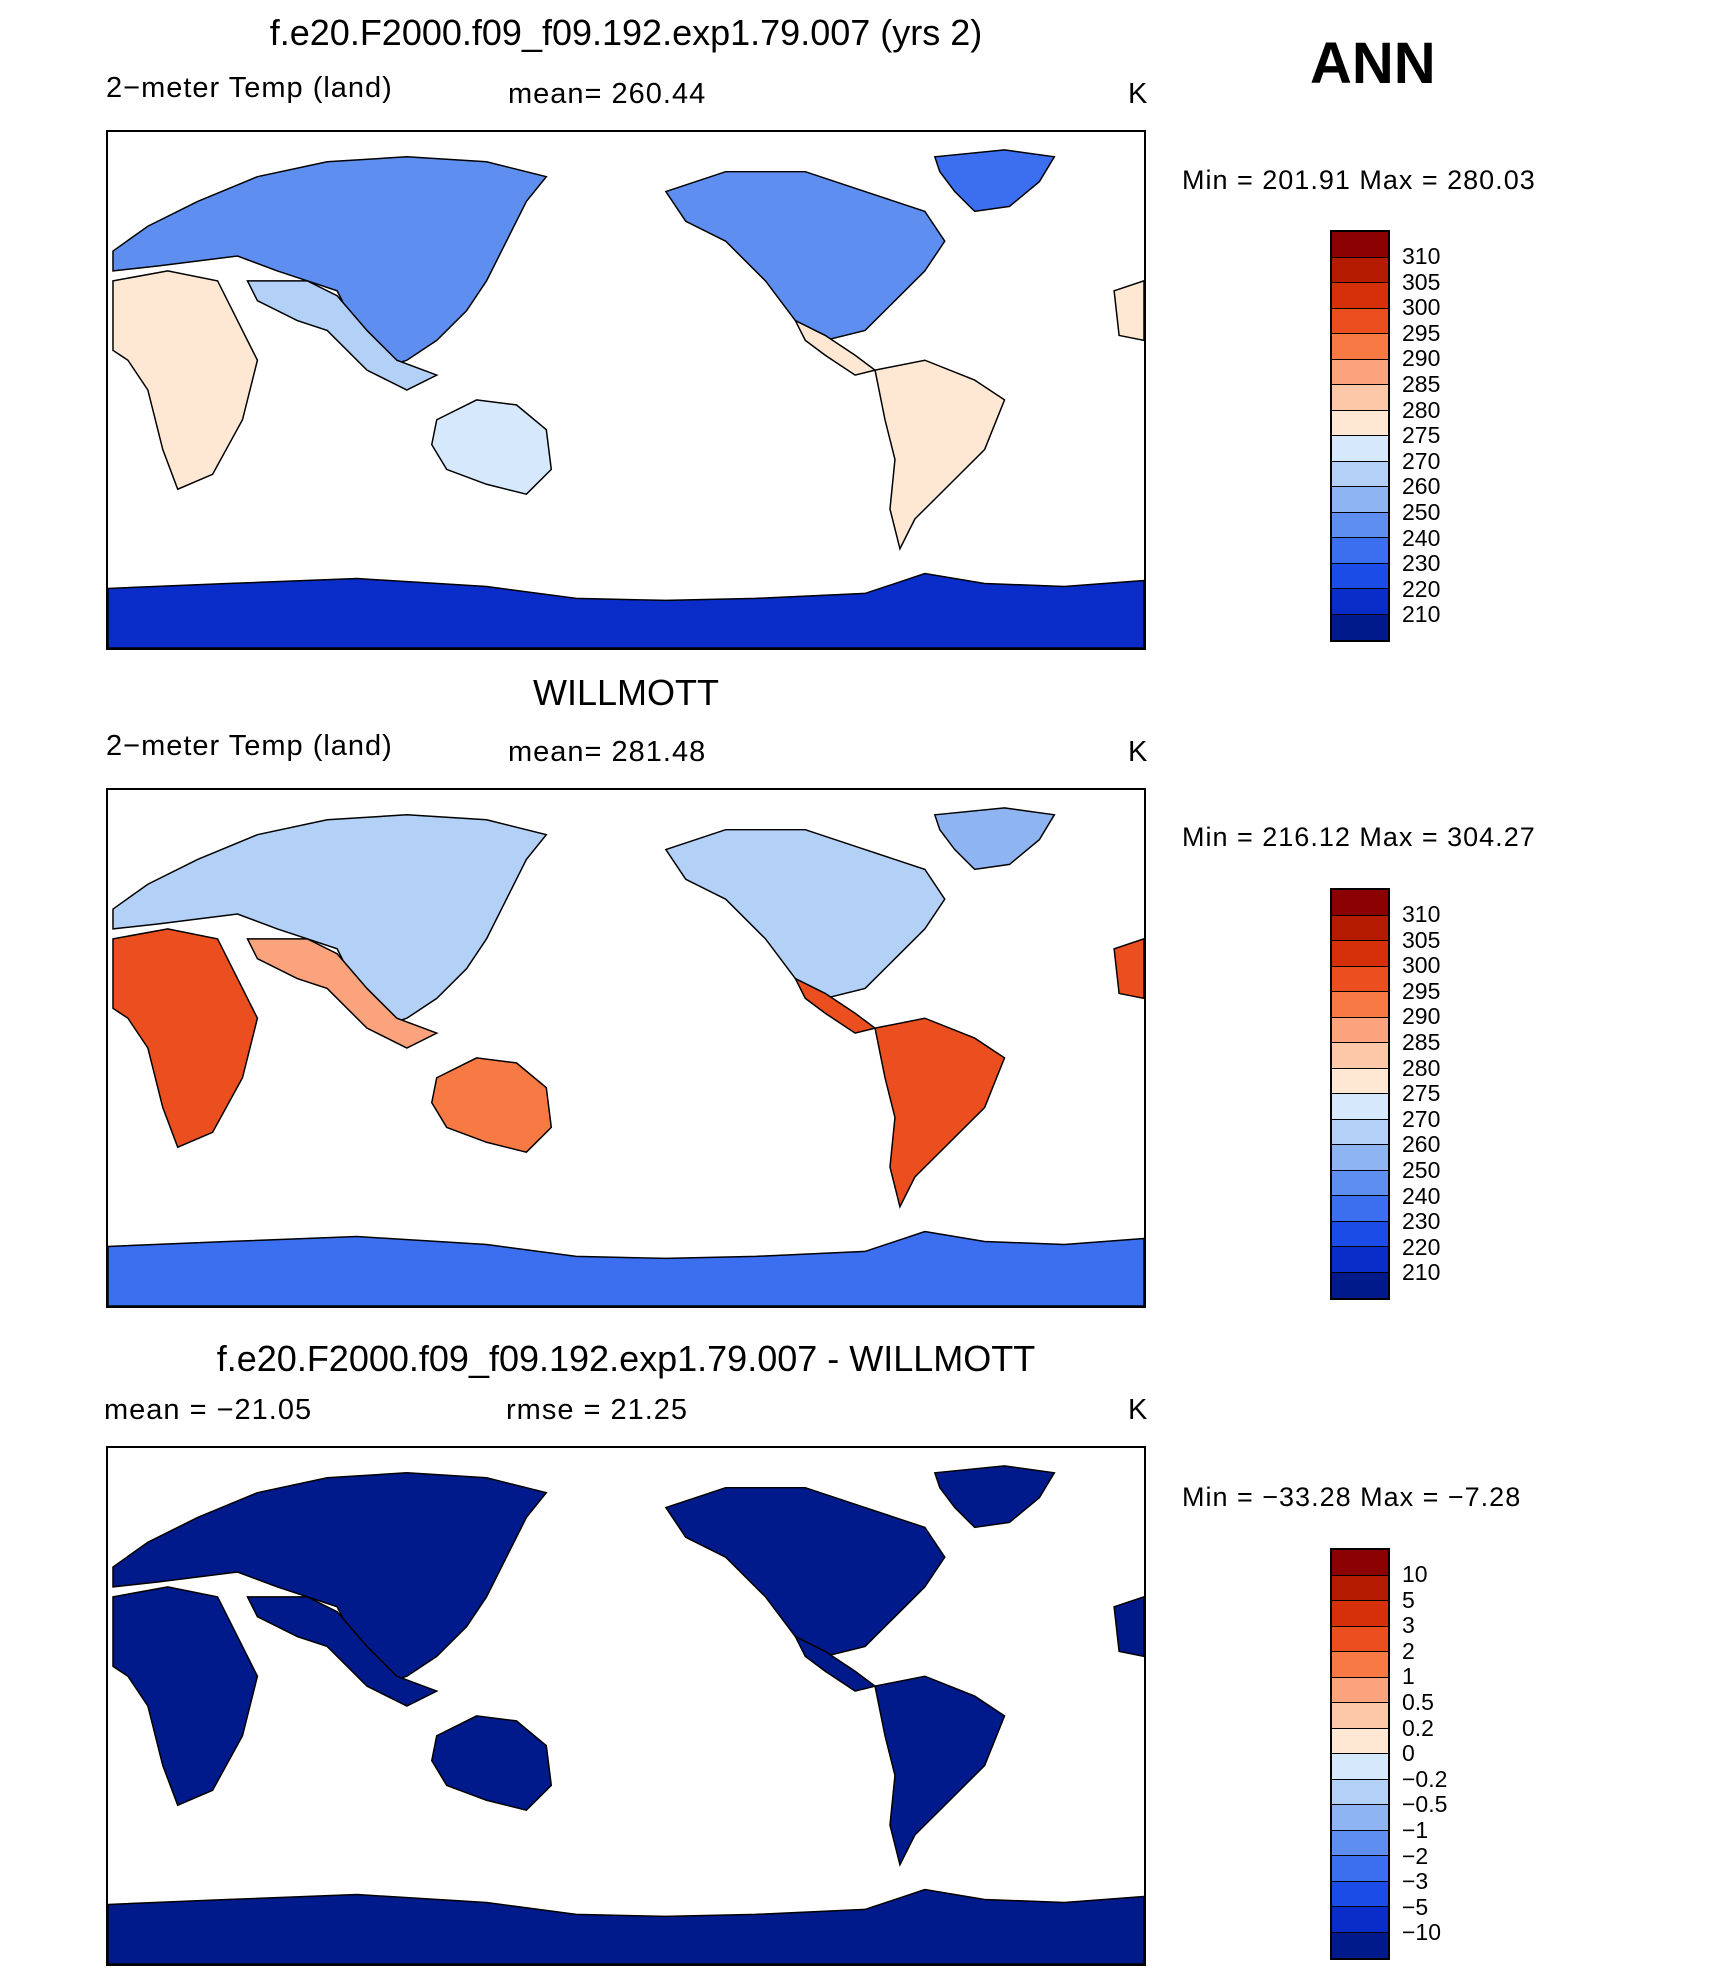  What do you see at coordinates (1138, 1410) in the screenshot?
I see `panel-3-units-label: K` at bounding box center [1138, 1410].